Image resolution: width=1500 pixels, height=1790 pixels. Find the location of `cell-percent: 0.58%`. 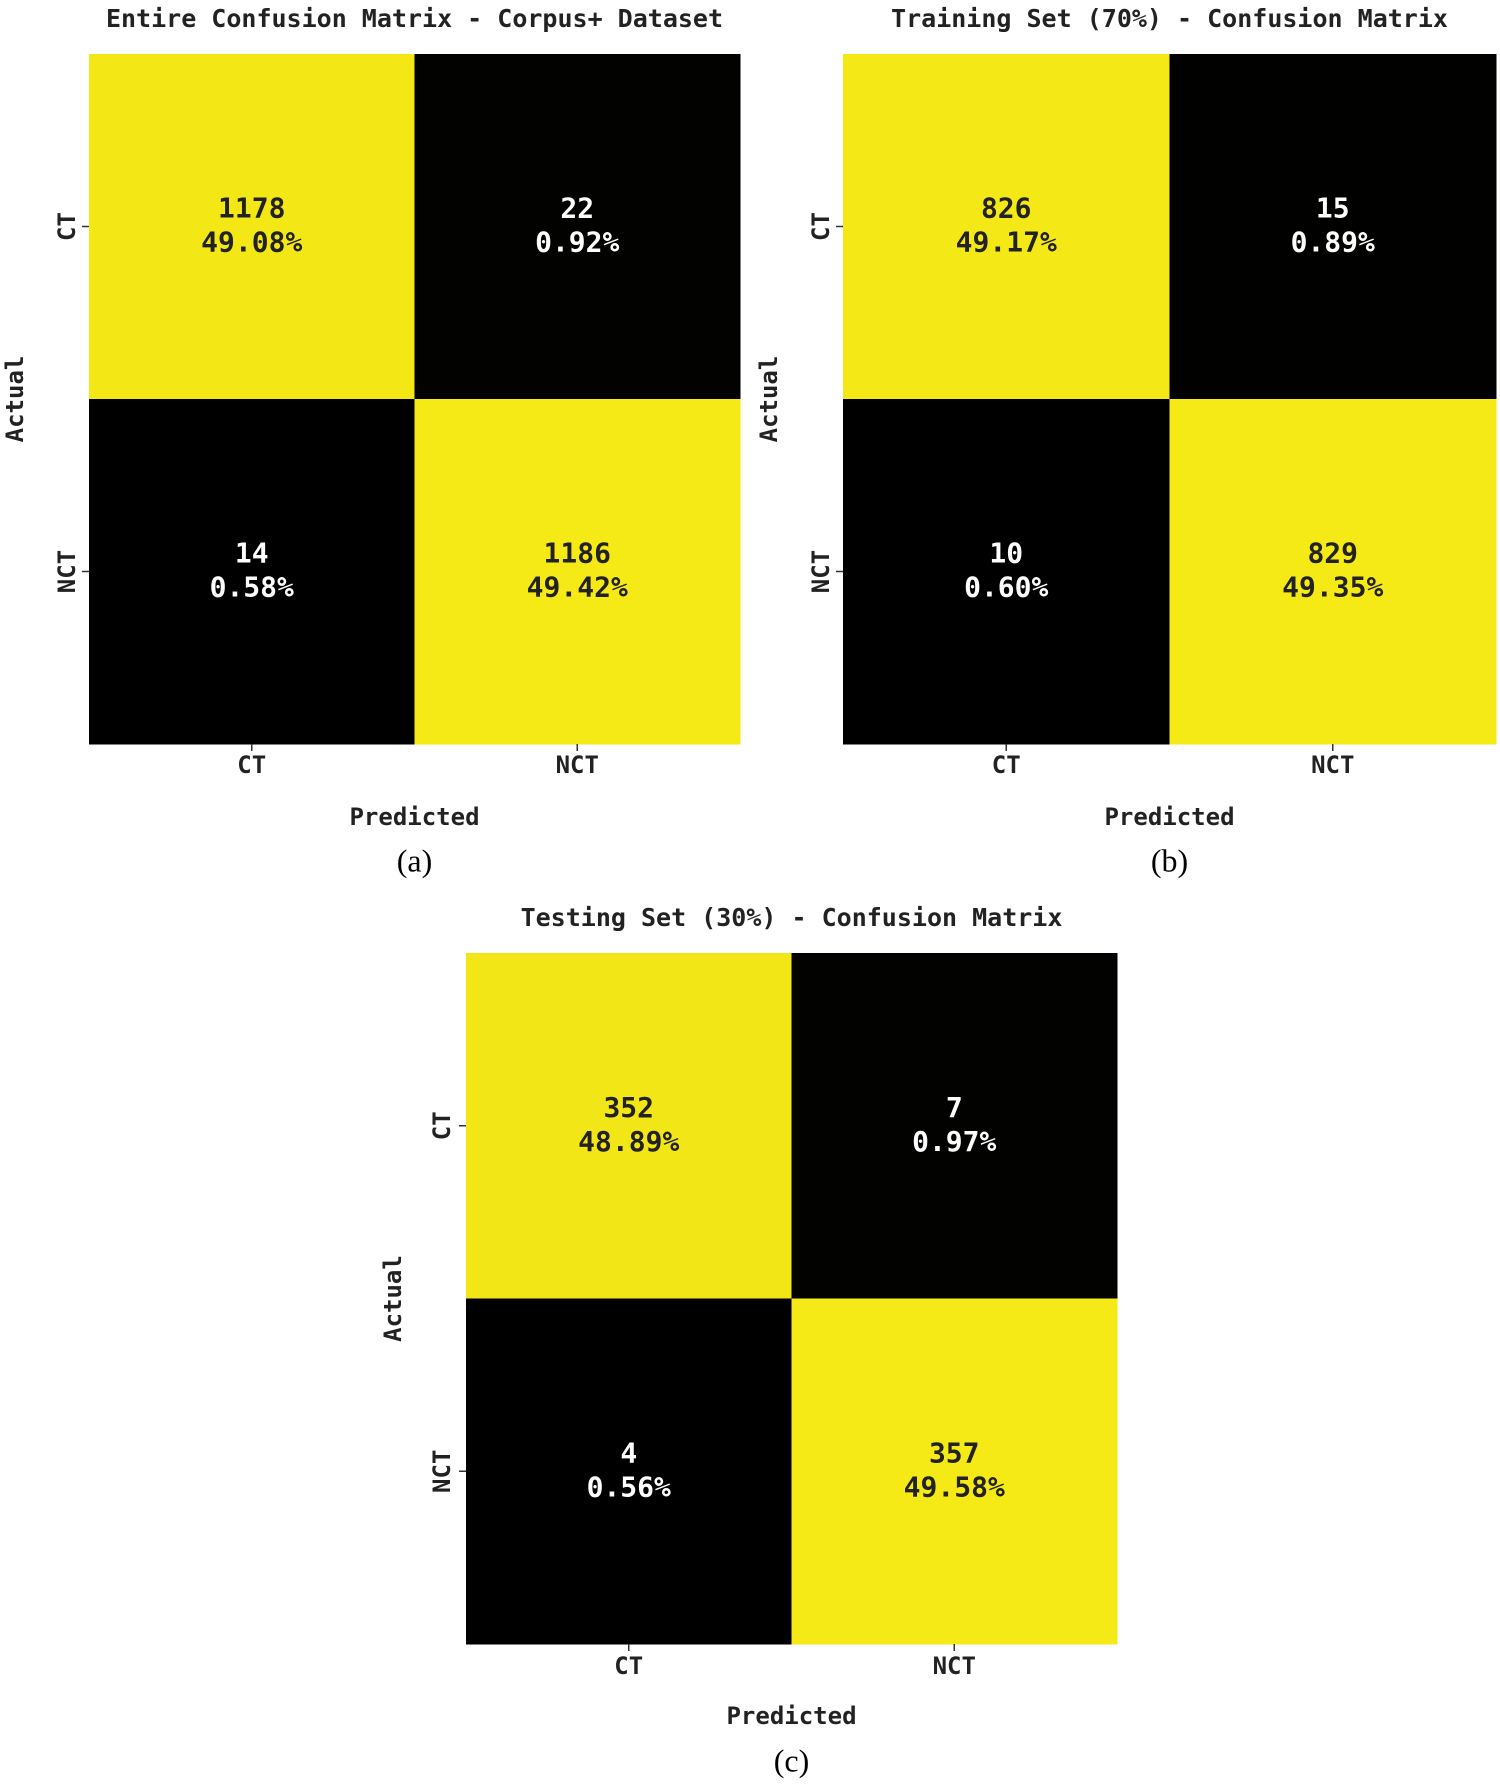

cell-percent: 0.58% is located at coordinates (252, 587).